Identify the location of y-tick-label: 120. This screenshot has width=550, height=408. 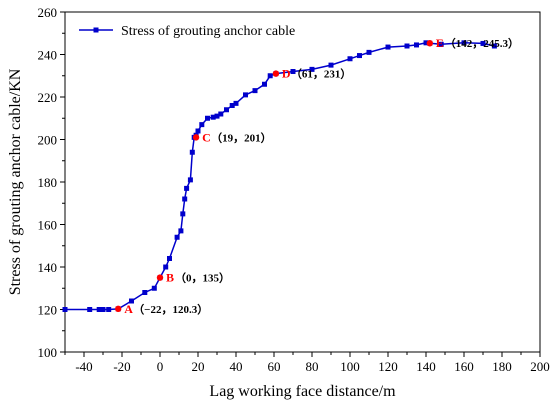
(48, 310).